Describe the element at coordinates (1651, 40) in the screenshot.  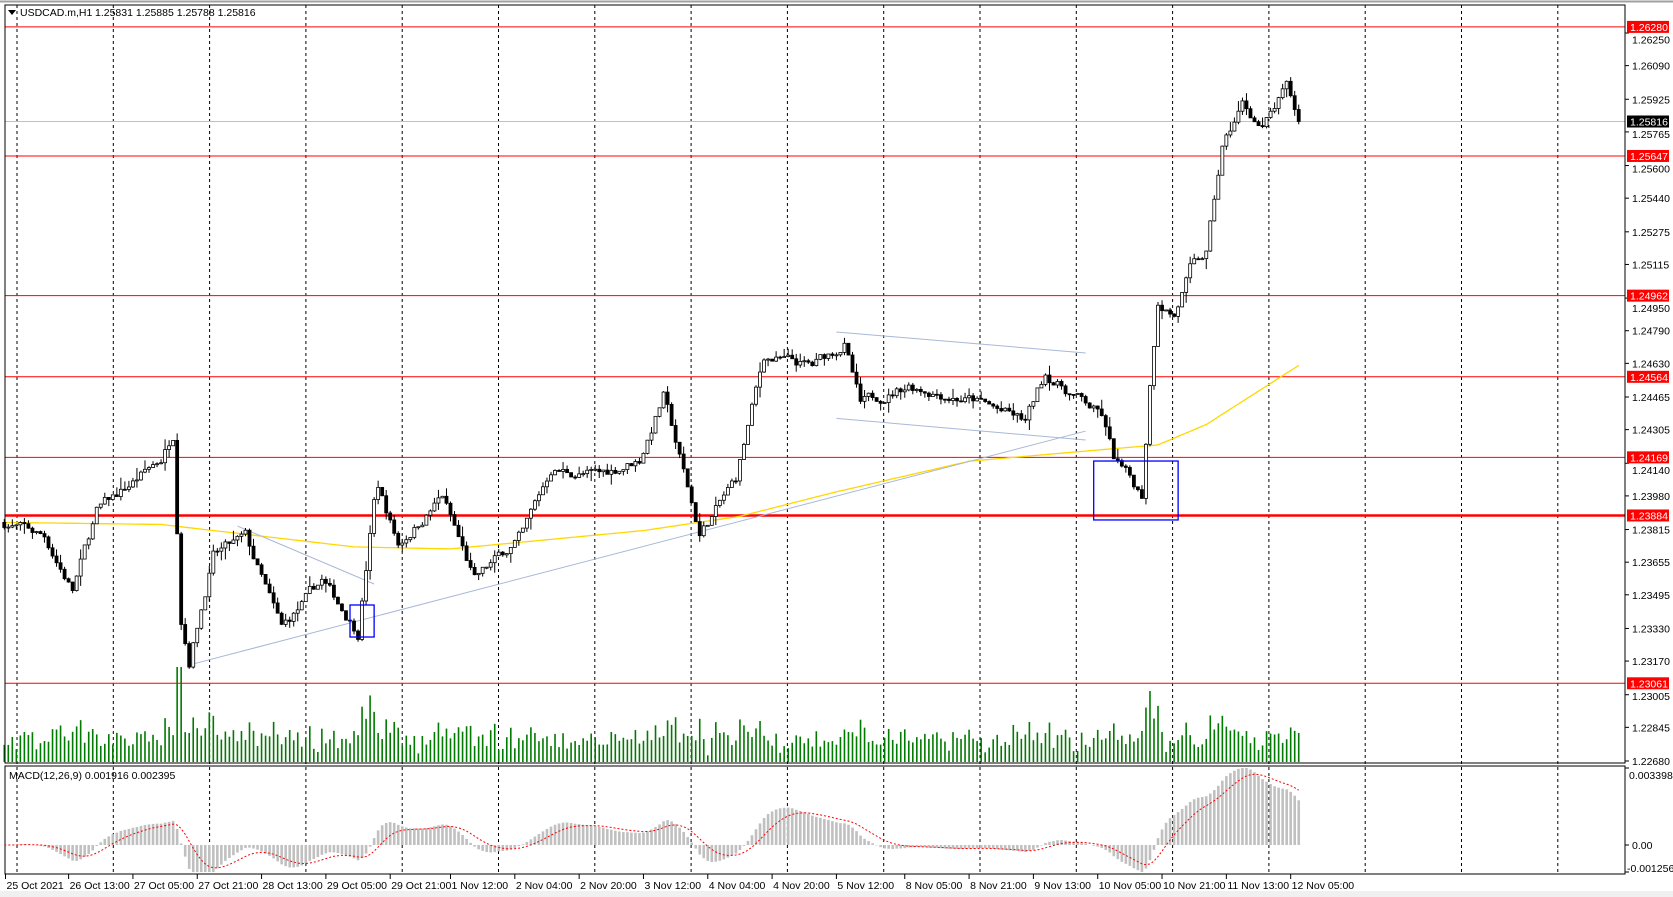
I see `price-tick-label: 1.26250` at that location.